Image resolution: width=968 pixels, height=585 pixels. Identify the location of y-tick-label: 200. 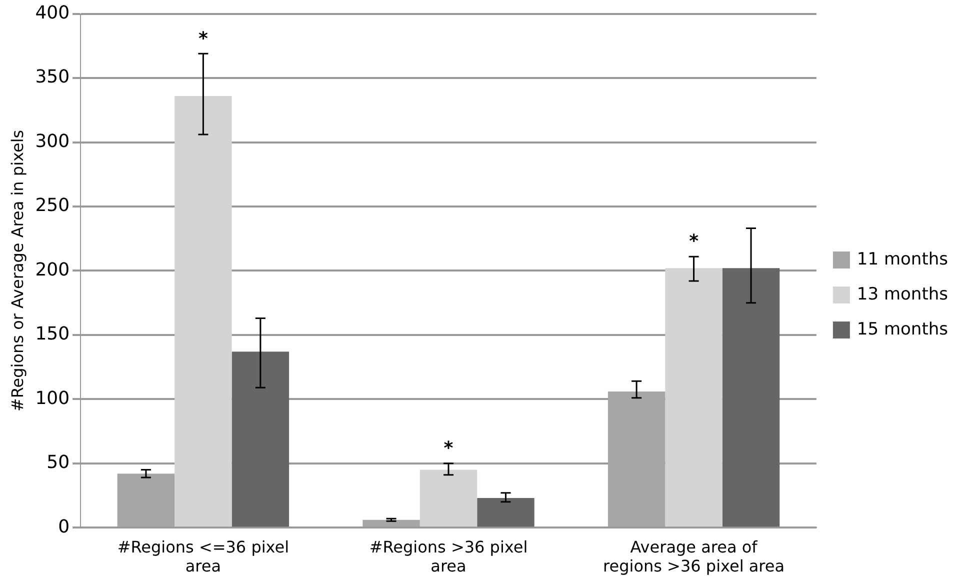
(52, 269).